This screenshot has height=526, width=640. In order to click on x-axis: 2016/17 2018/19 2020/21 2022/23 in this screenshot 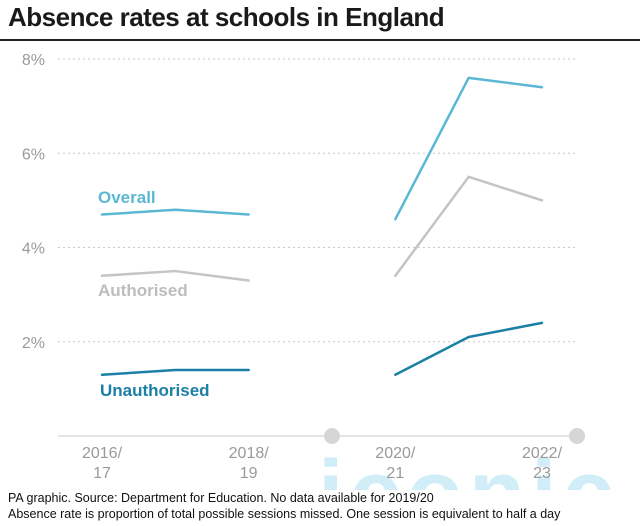, I will do `click(322, 463)`.